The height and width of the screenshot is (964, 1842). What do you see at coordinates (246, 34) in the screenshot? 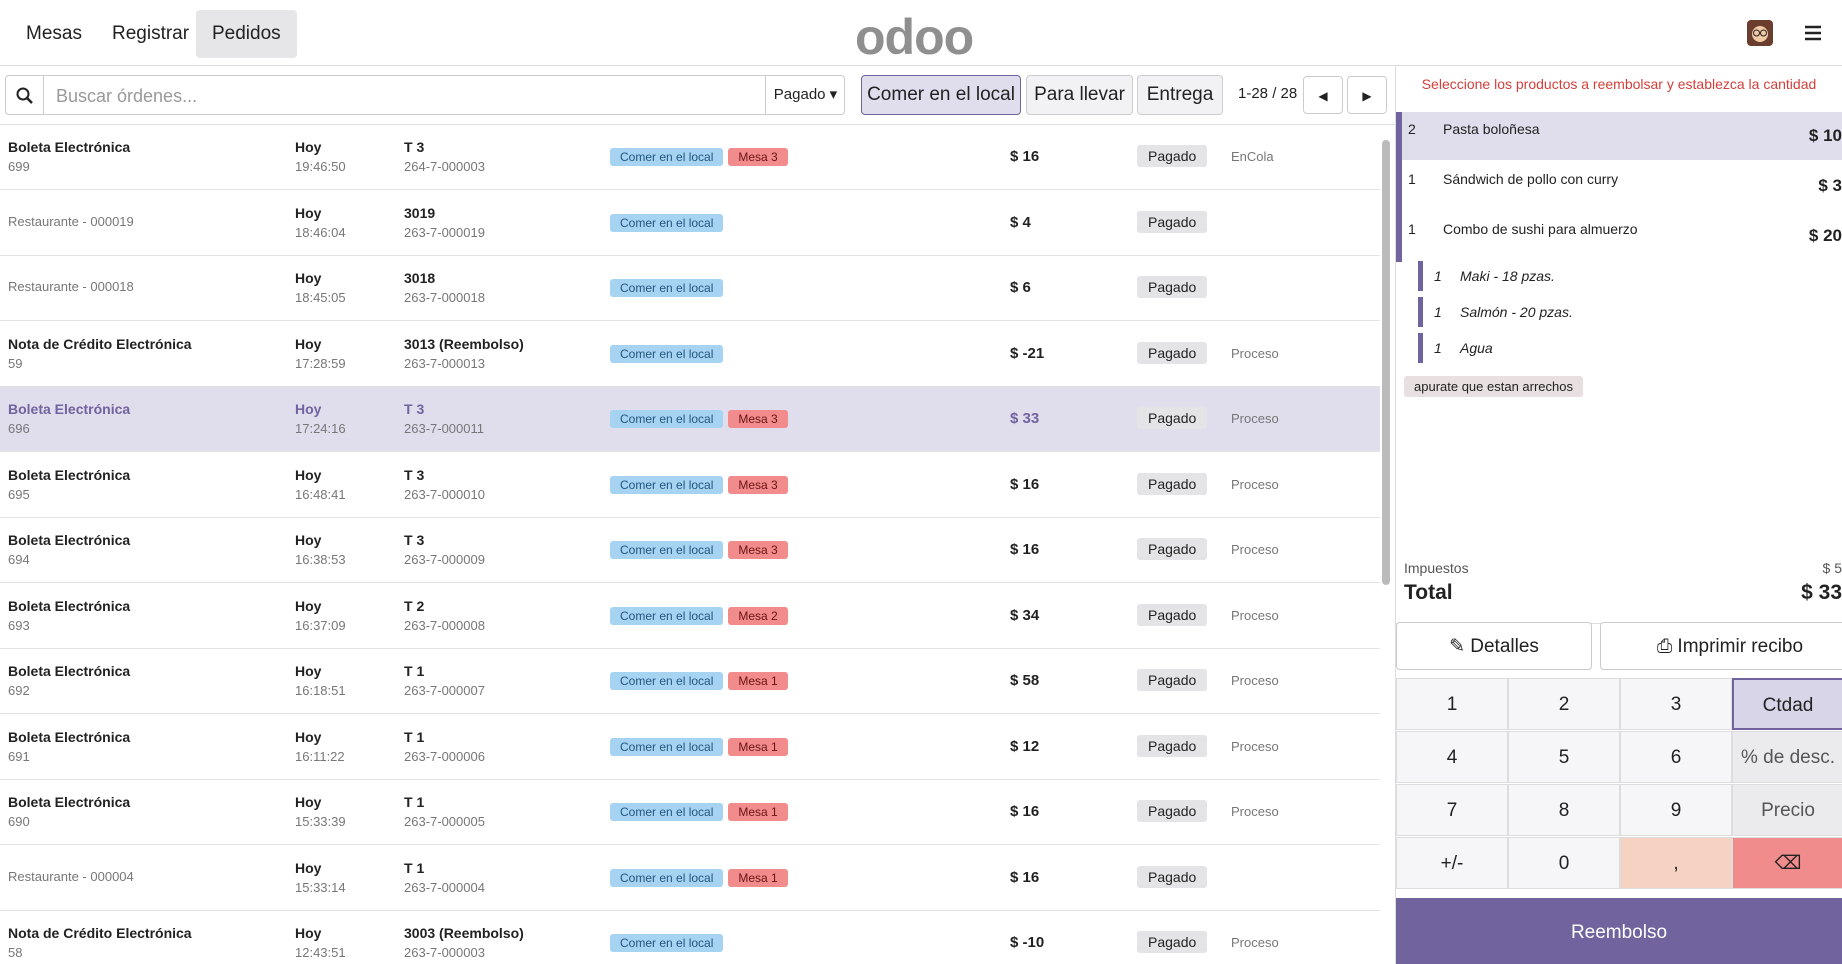
I see `nav-tab: Pedidos` at bounding box center [246, 34].